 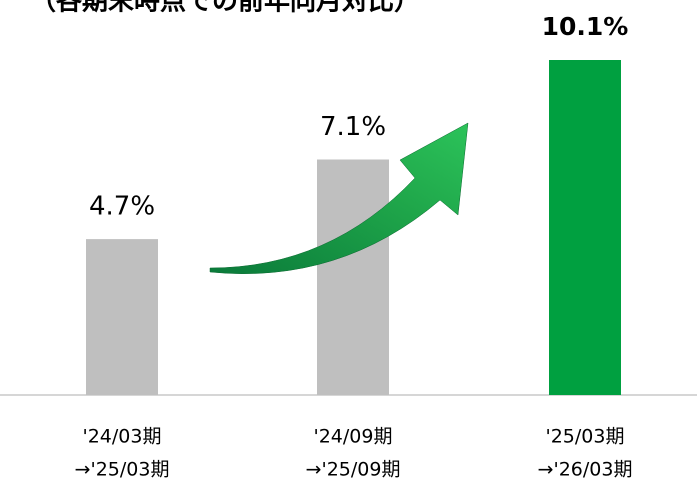 What do you see at coordinates (122, 437) in the screenshot?
I see `x-tick-label: '24/03期` at bounding box center [122, 437].